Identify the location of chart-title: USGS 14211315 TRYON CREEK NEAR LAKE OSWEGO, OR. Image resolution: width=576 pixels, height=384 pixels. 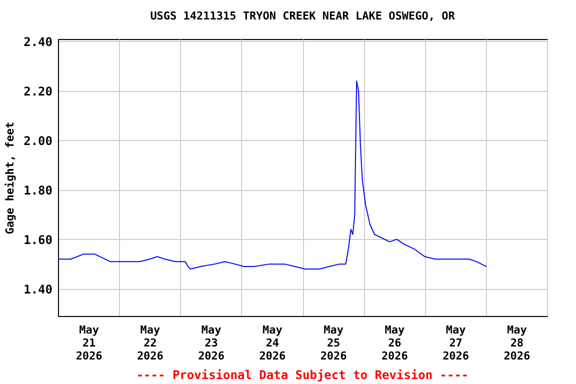
(303, 15).